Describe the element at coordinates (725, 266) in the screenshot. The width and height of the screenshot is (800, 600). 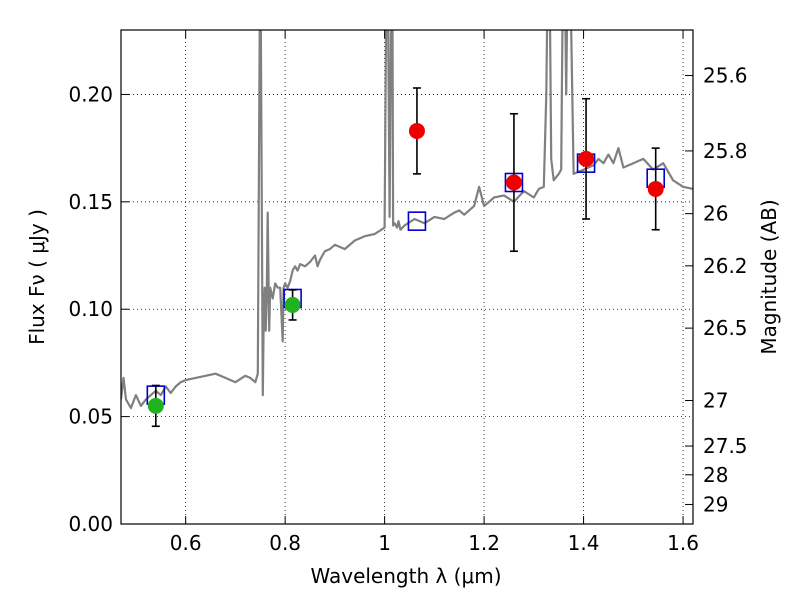
I see `y2-tick-label: 26.2` at that location.